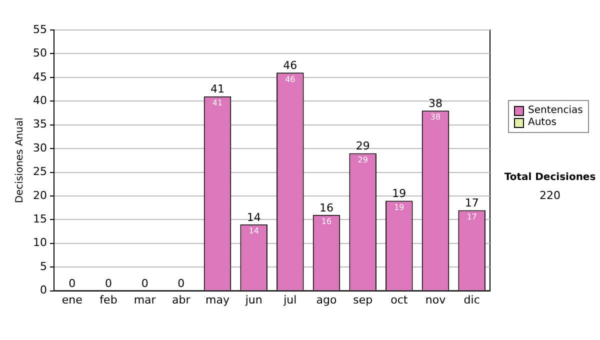  Describe the element at coordinates (542, 122) in the screenshot. I see `legend-label: Autos` at that location.